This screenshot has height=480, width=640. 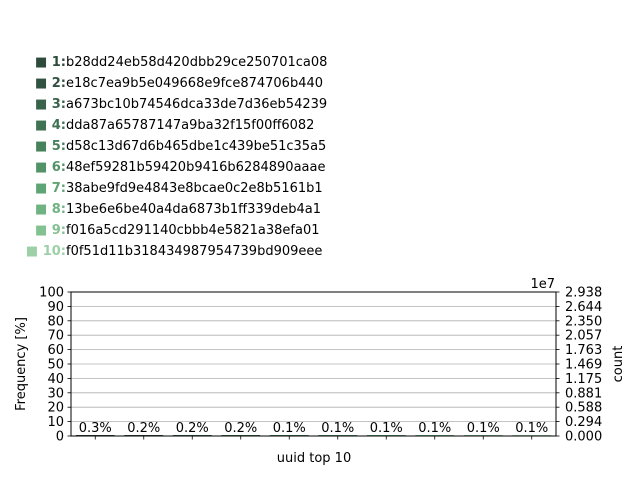 What do you see at coordinates (193, 209) in the screenshot?
I see `legend-uuid: 13be6e6be40a4da6873b1ff339deb4a1` at bounding box center [193, 209].